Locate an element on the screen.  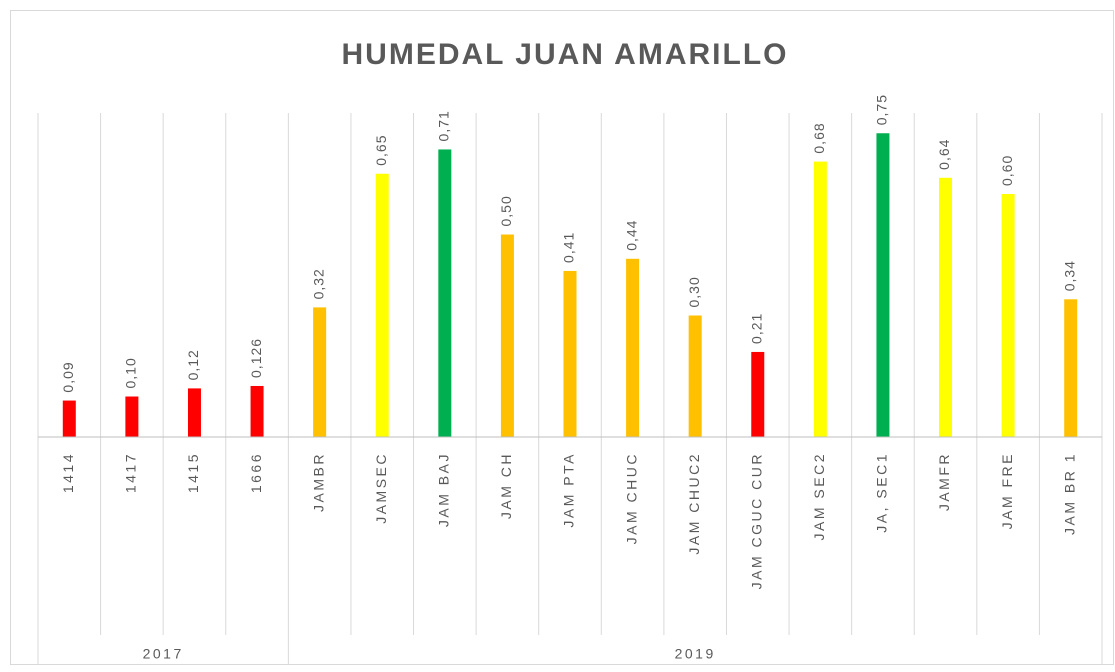
x-tick-label: JAMSEC is located at coordinates (381, 488).